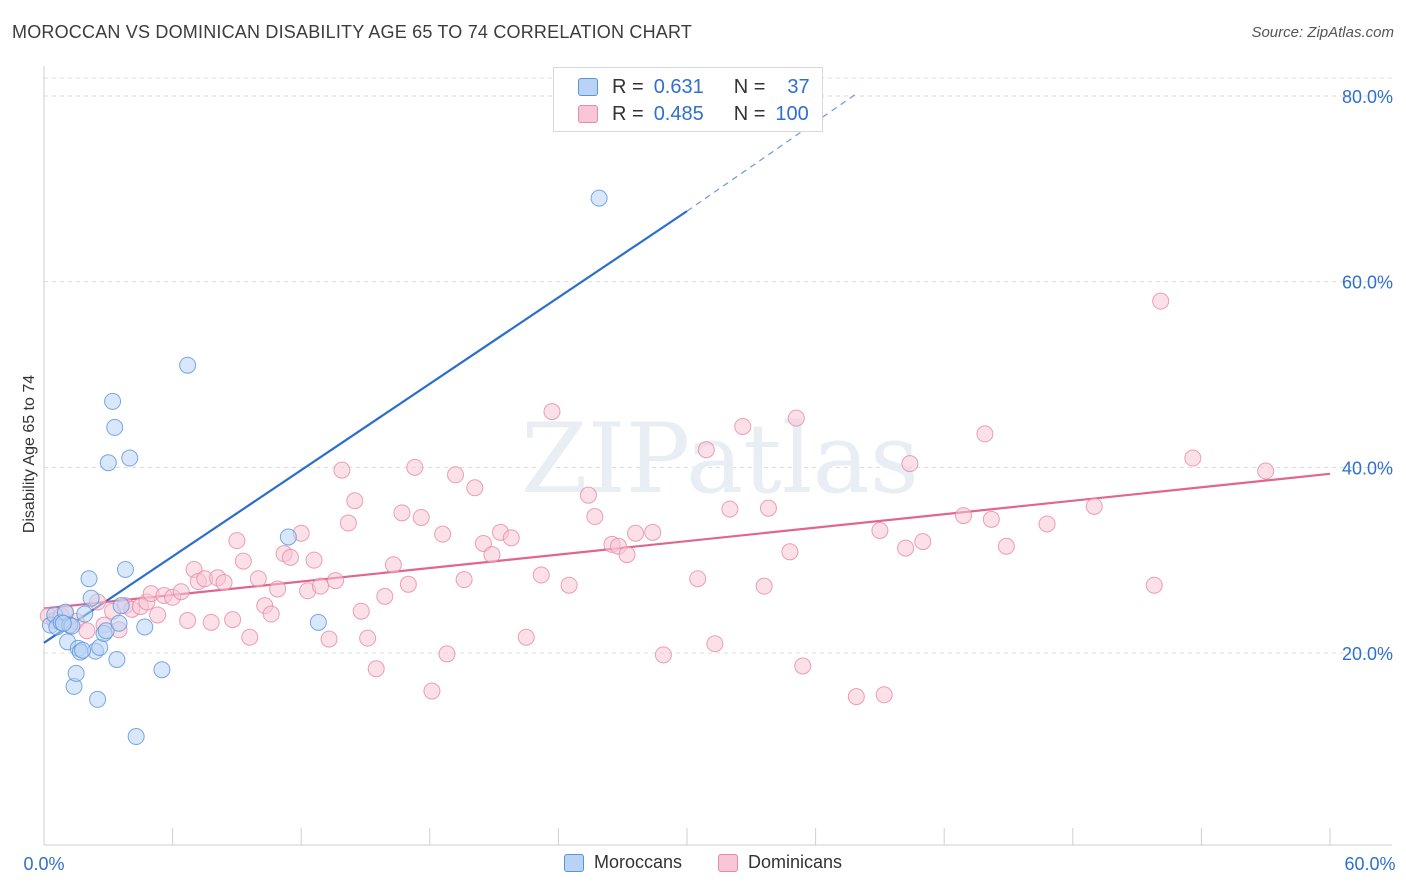 The width and height of the screenshot is (1406, 892). What do you see at coordinates (1367, 654) in the screenshot?
I see `y-tick-label: 20.0%` at bounding box center [1367, 654].